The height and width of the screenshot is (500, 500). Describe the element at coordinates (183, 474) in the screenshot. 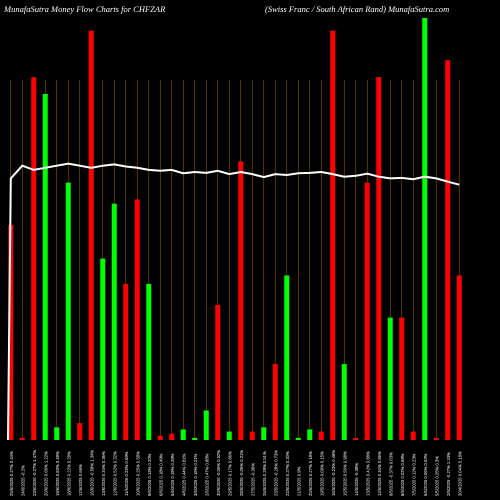

I see `x-tick-label: 4/6/2025 0.44% 0.81%` at that location.